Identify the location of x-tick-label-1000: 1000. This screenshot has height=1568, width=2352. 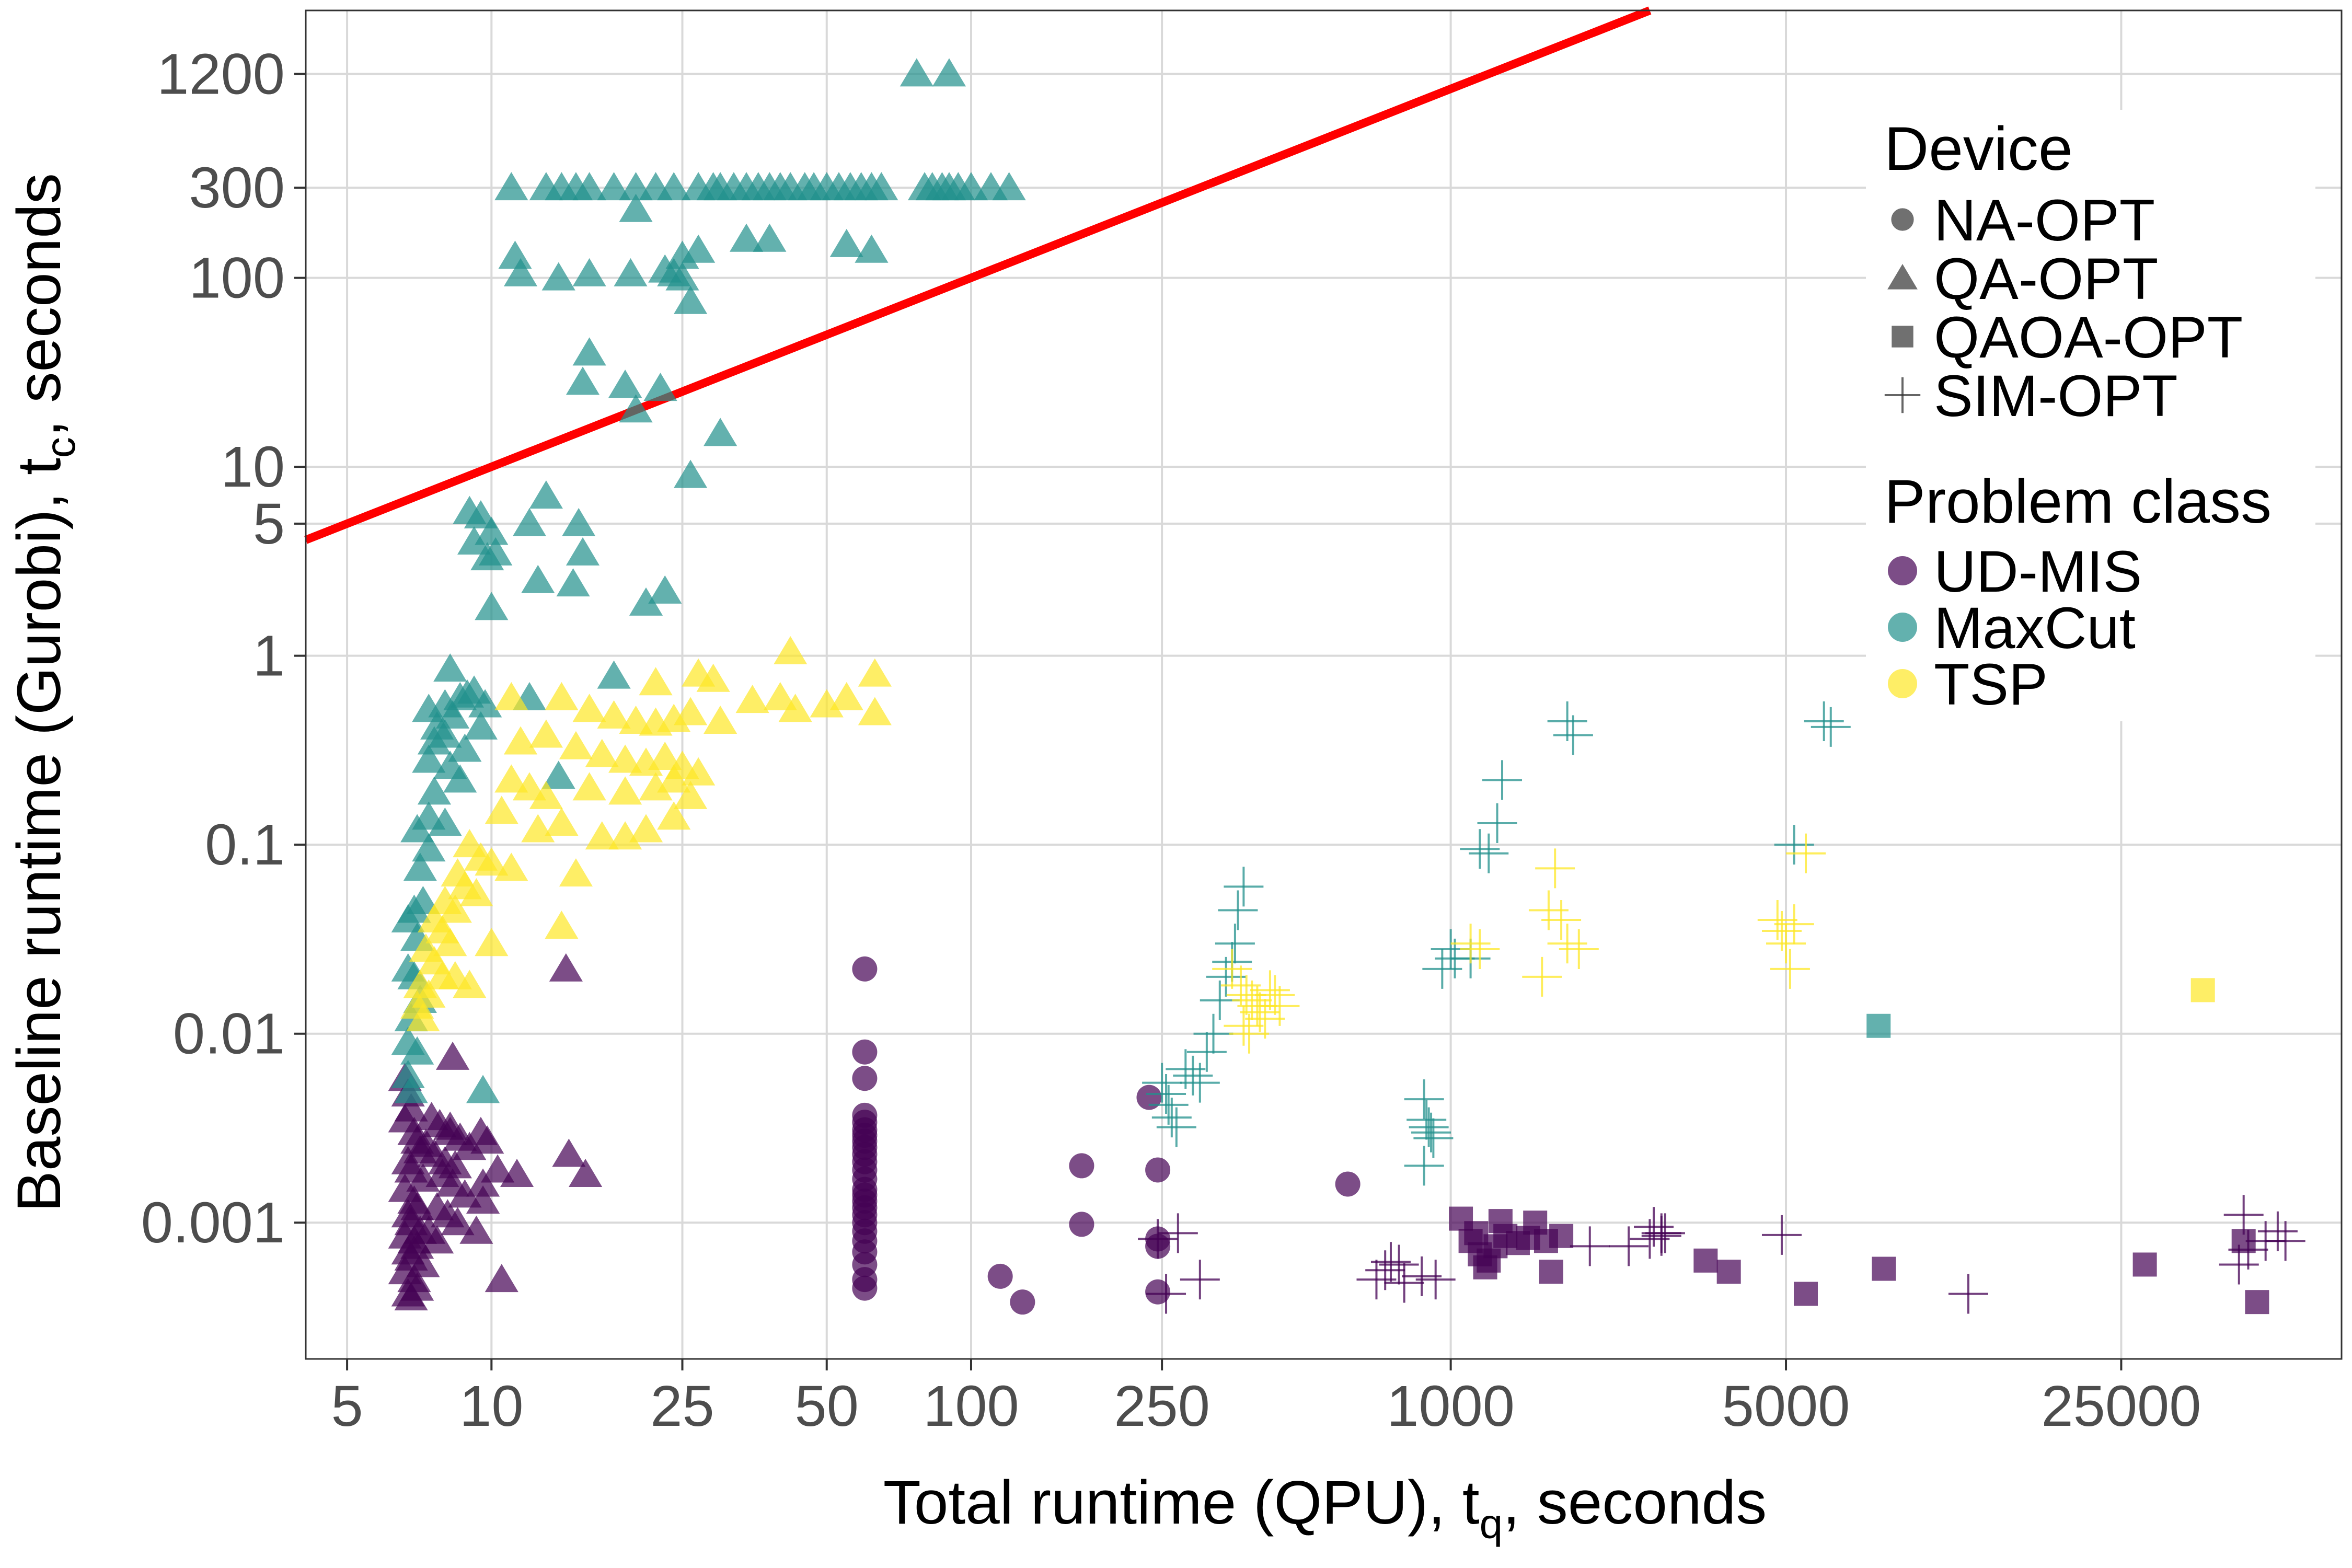
(1451, 1406).